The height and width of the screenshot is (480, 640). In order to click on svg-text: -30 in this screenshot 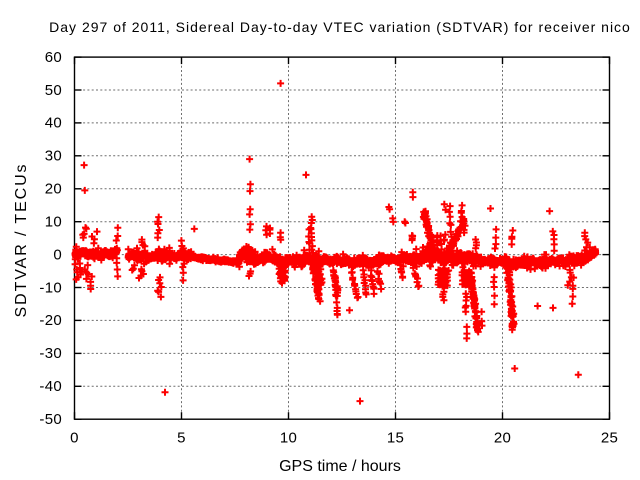, I will do `click(50, 353)`.